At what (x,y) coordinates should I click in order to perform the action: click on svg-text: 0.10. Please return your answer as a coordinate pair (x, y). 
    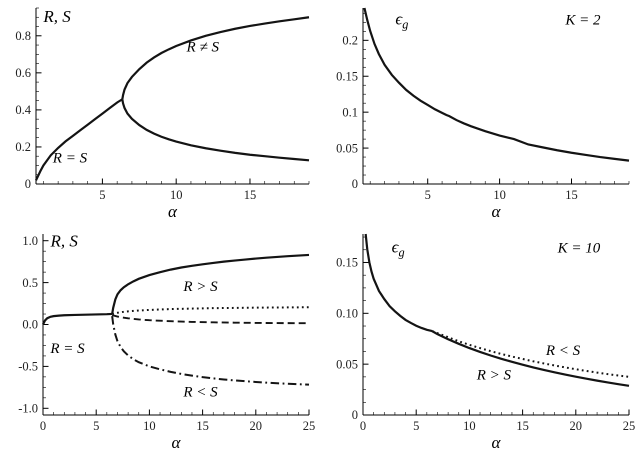
    Looking at the image, I should click on (347, 314).